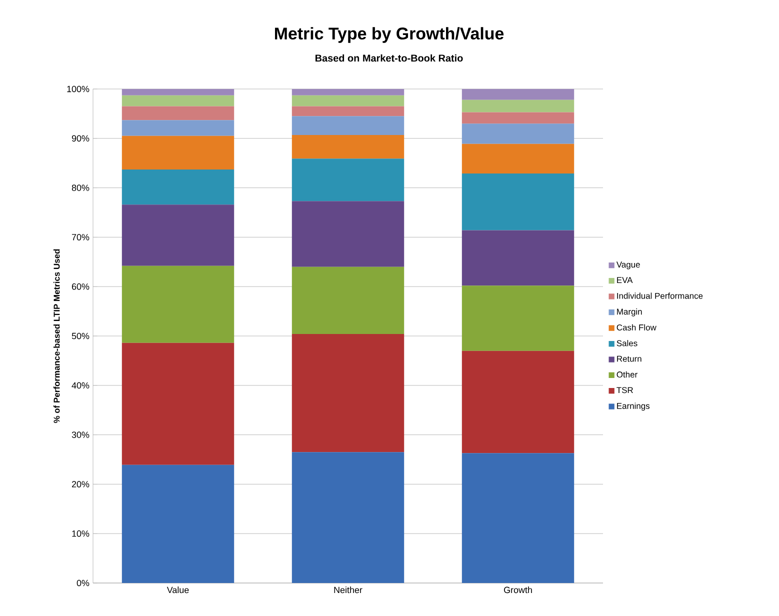 This screenshot has height=616, width=779. What do you see at coordinates (81, 237) in the screenshot?
I see `y-tick-label: 70%` at bounding box center [81, 237].